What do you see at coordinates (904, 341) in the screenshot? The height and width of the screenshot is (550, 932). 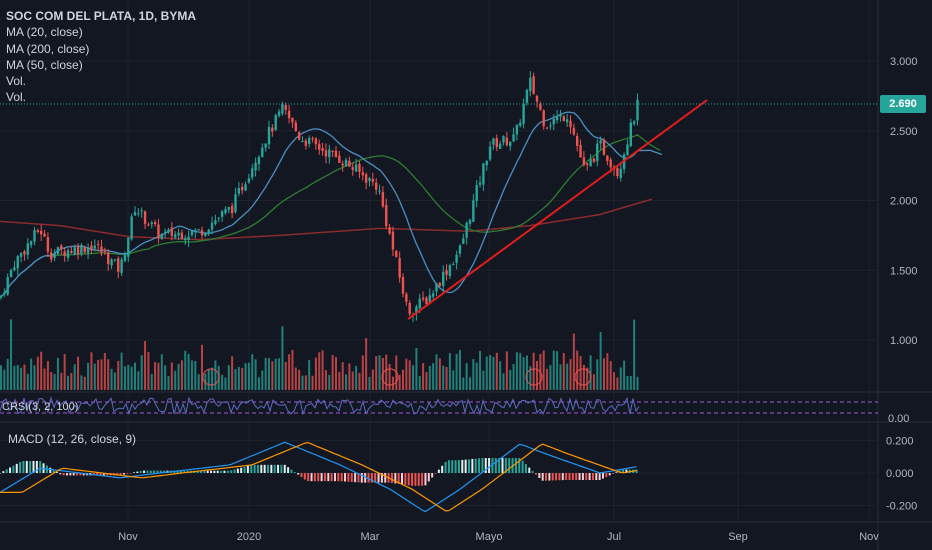 I see `price-tick-label: 1.000` at bounding box center [904, 341].